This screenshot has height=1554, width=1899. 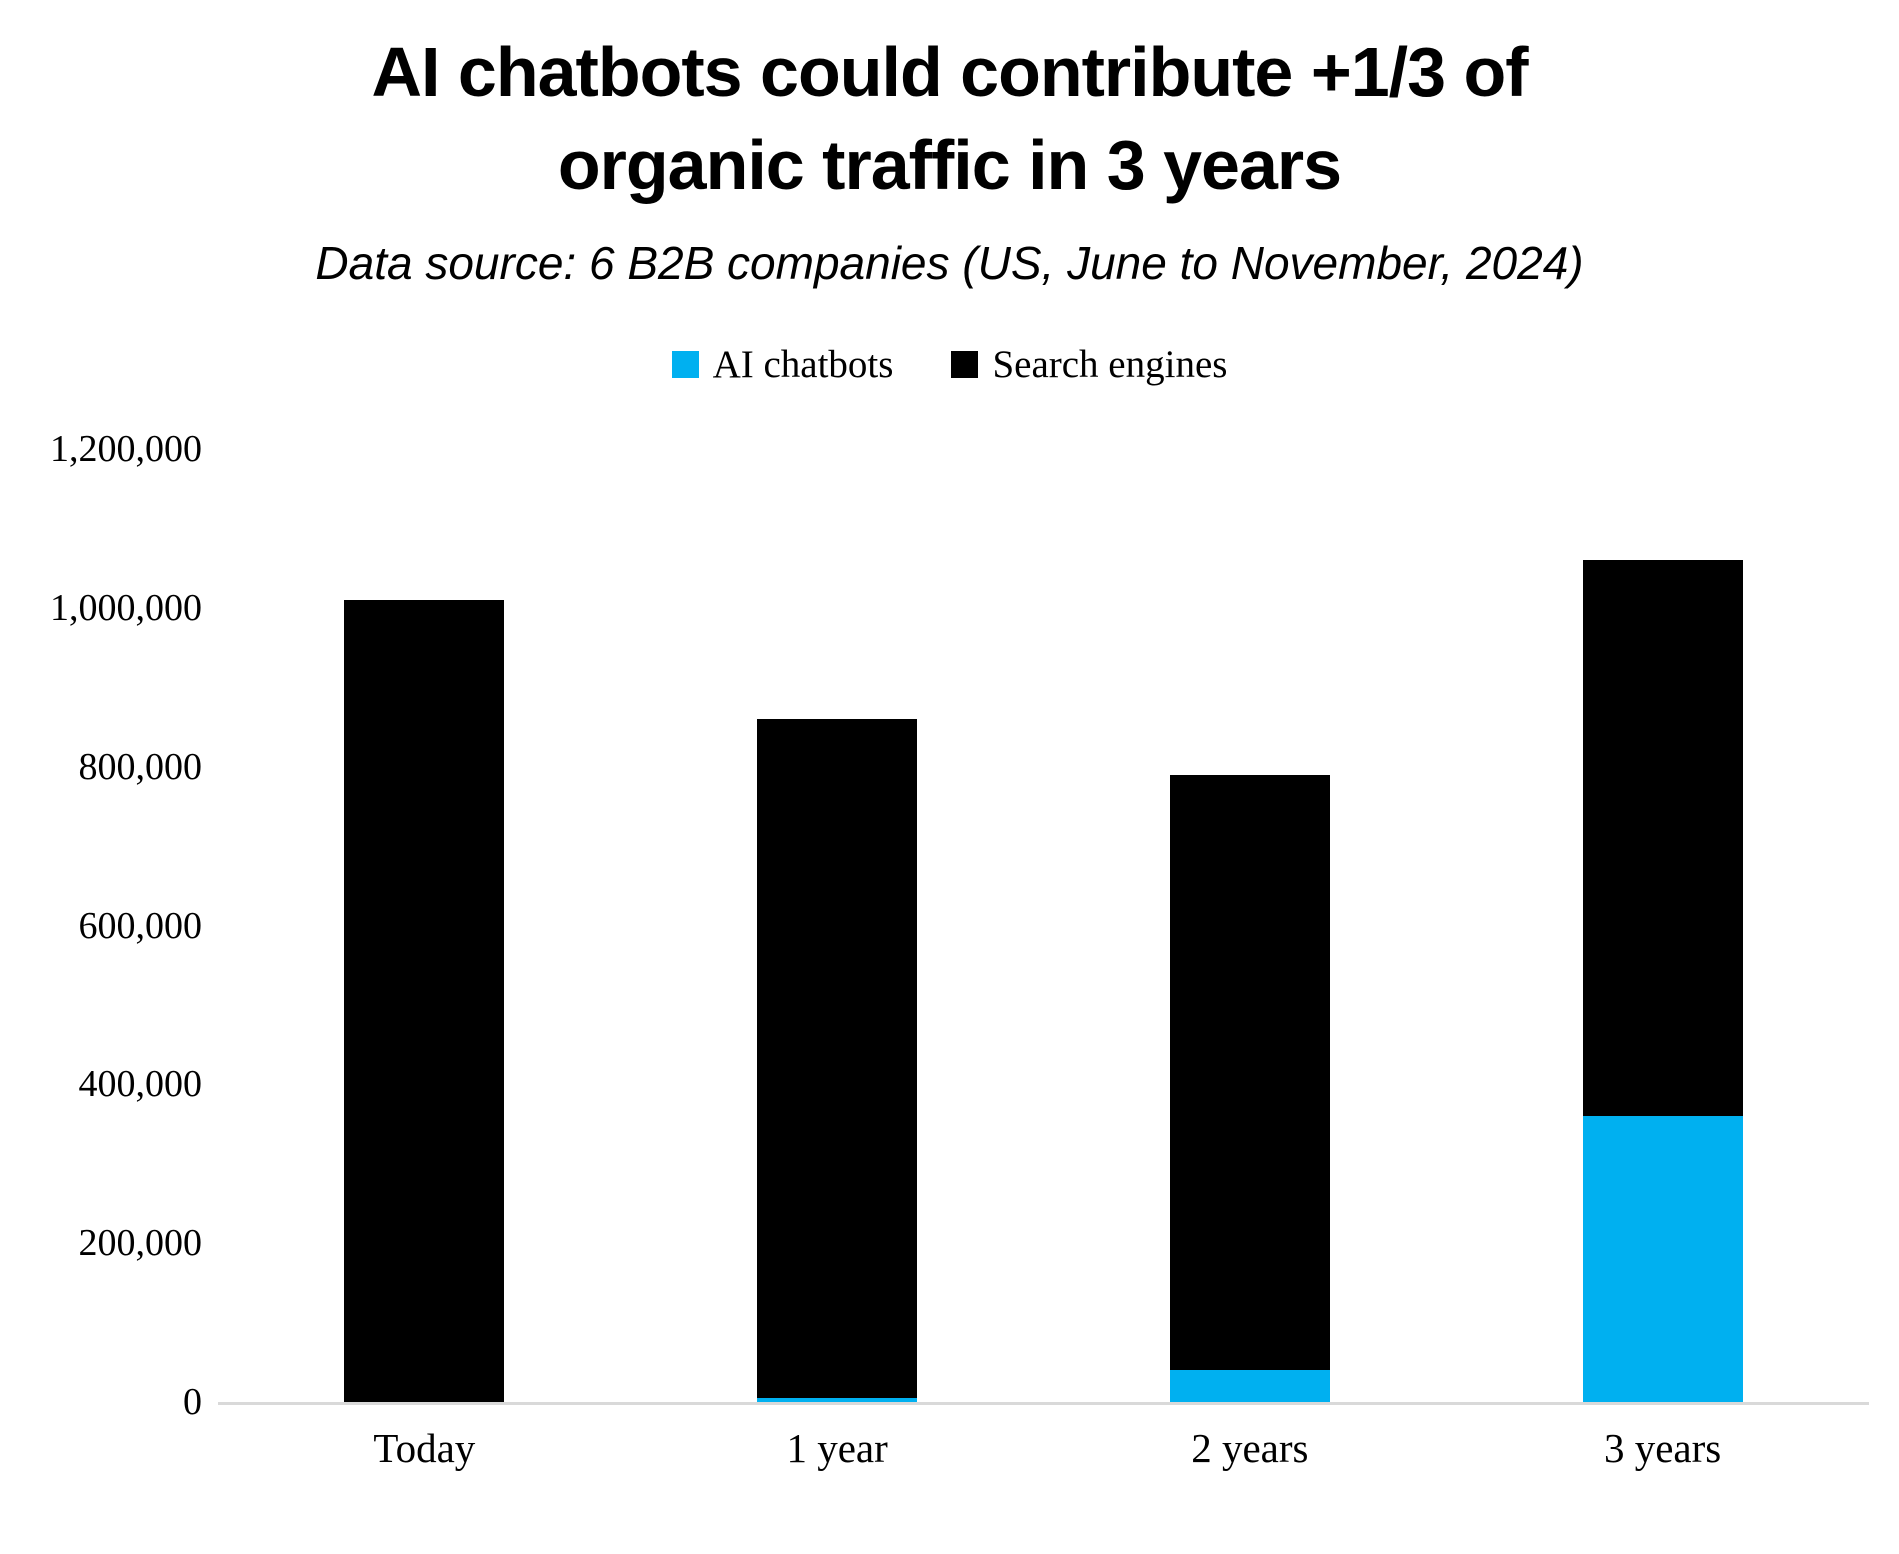 I want to click on bar-segment-today-search-engines, so click(x=424, y=1000).